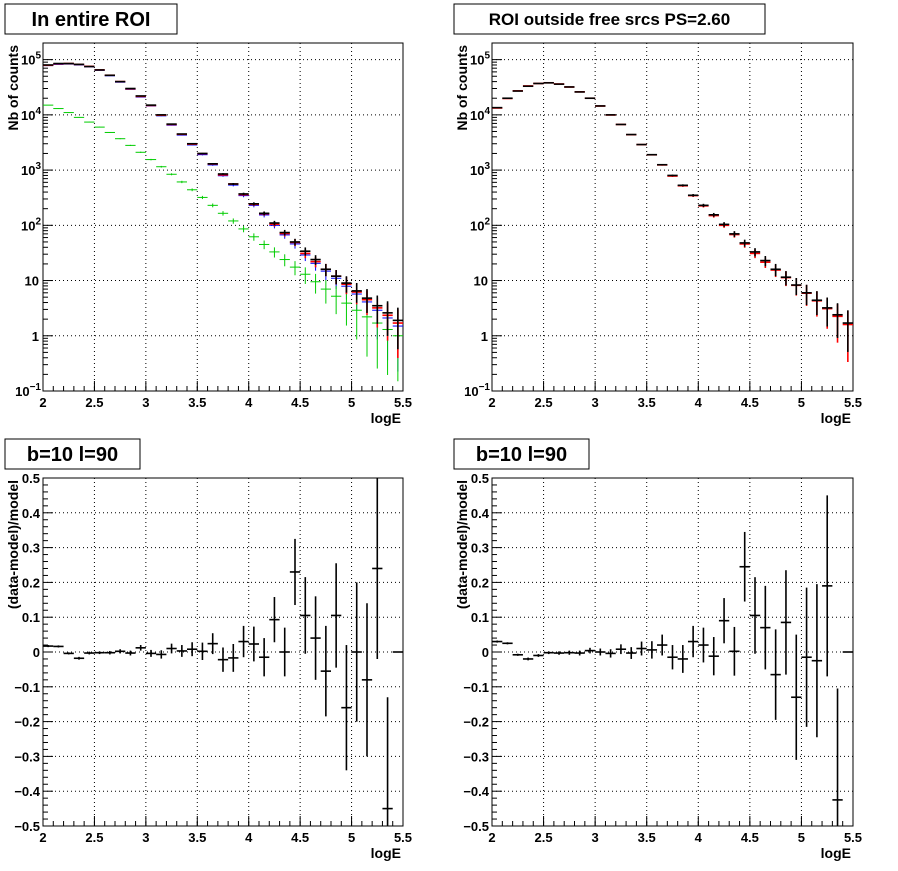 This screenshot has height=871, width=898. I want to click on y-tick-label: 10⁵, so click(31, 59).